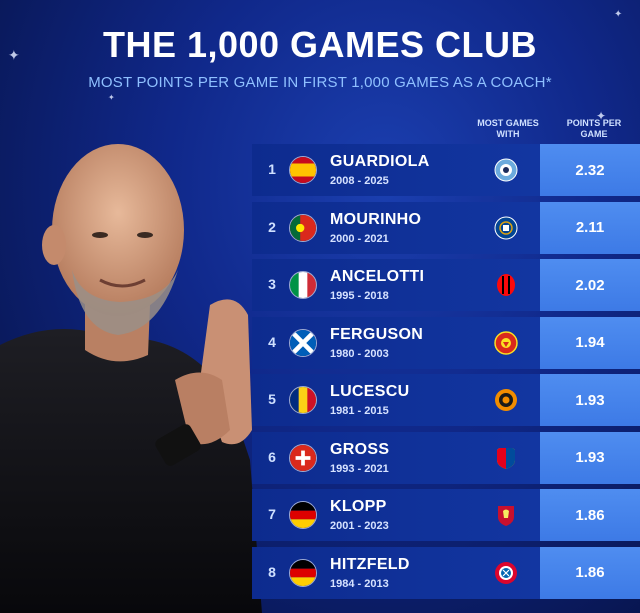 The image size is (640, 613). I want to click on ppg-value: 2.02, so click(590, 285).